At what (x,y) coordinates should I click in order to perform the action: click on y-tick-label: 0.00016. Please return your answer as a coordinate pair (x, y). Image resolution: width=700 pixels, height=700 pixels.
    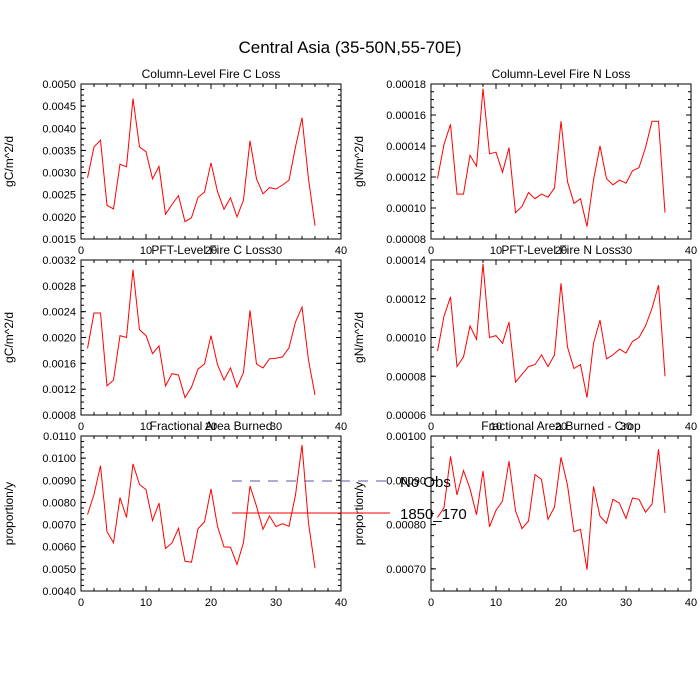
    Looking at the image, I should click on (406, 116).